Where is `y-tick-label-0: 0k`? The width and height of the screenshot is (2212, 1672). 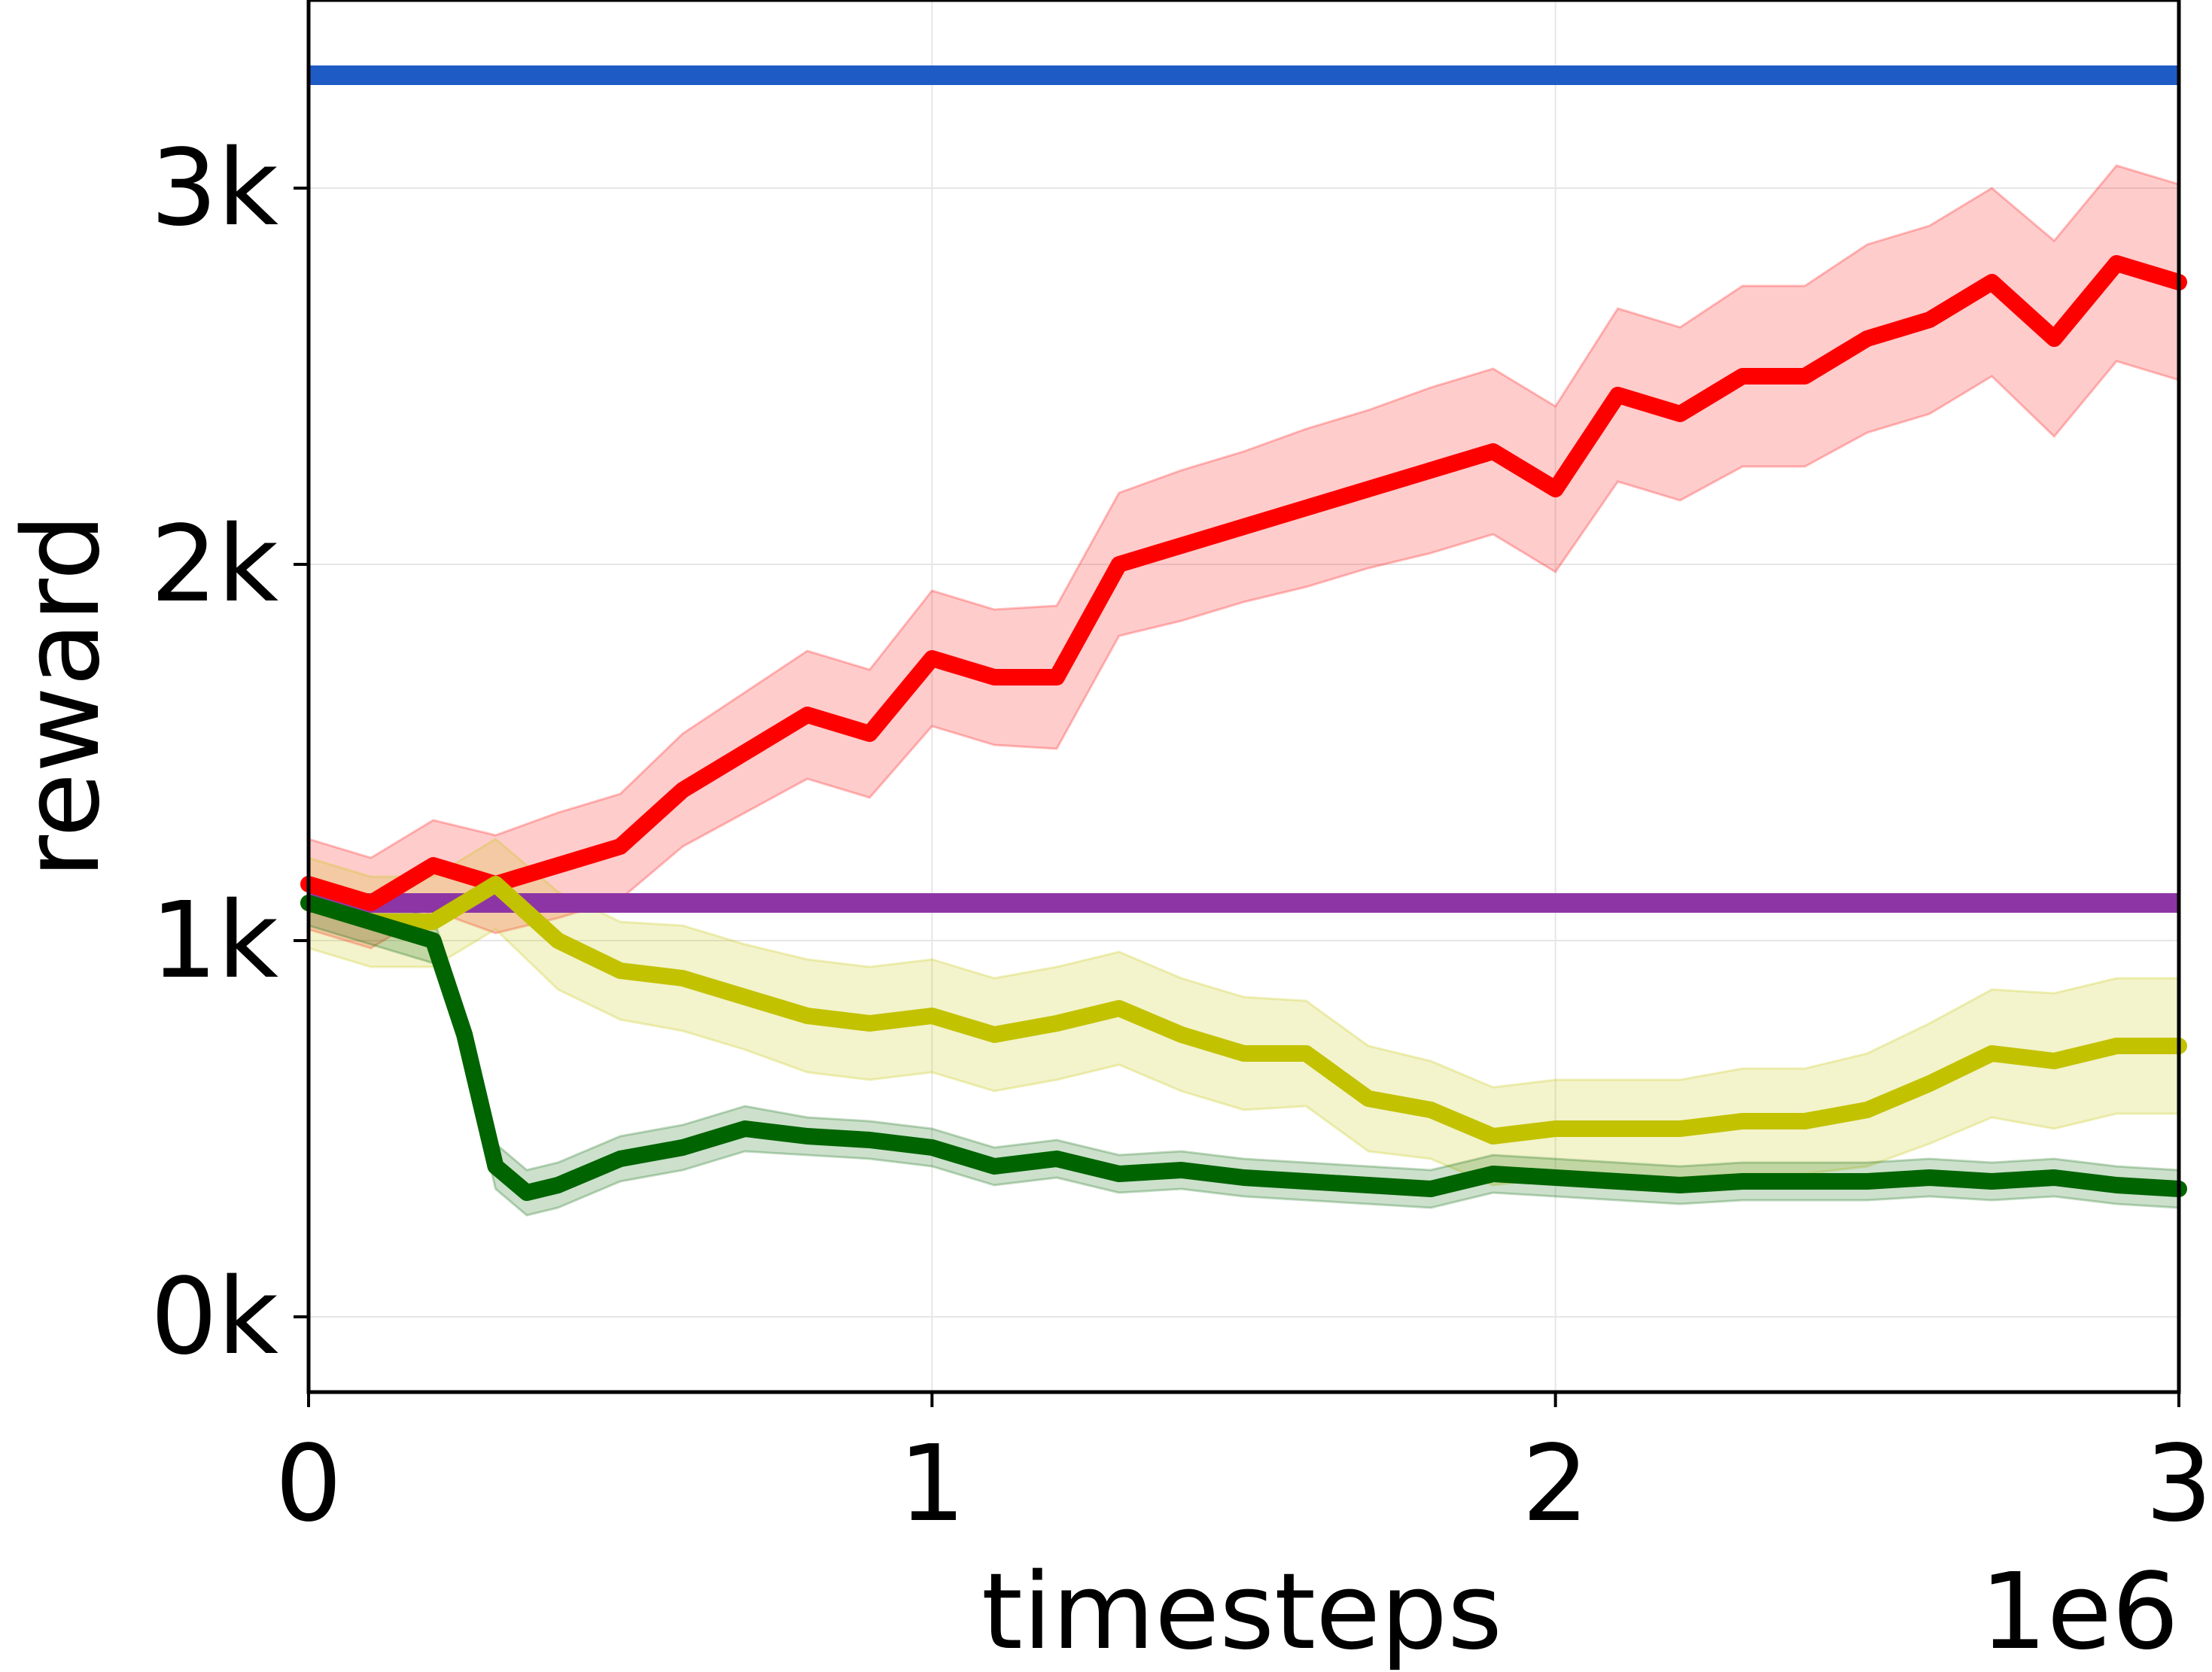
y-tick-label-0: 0k is located at coordinates (214, 1317).